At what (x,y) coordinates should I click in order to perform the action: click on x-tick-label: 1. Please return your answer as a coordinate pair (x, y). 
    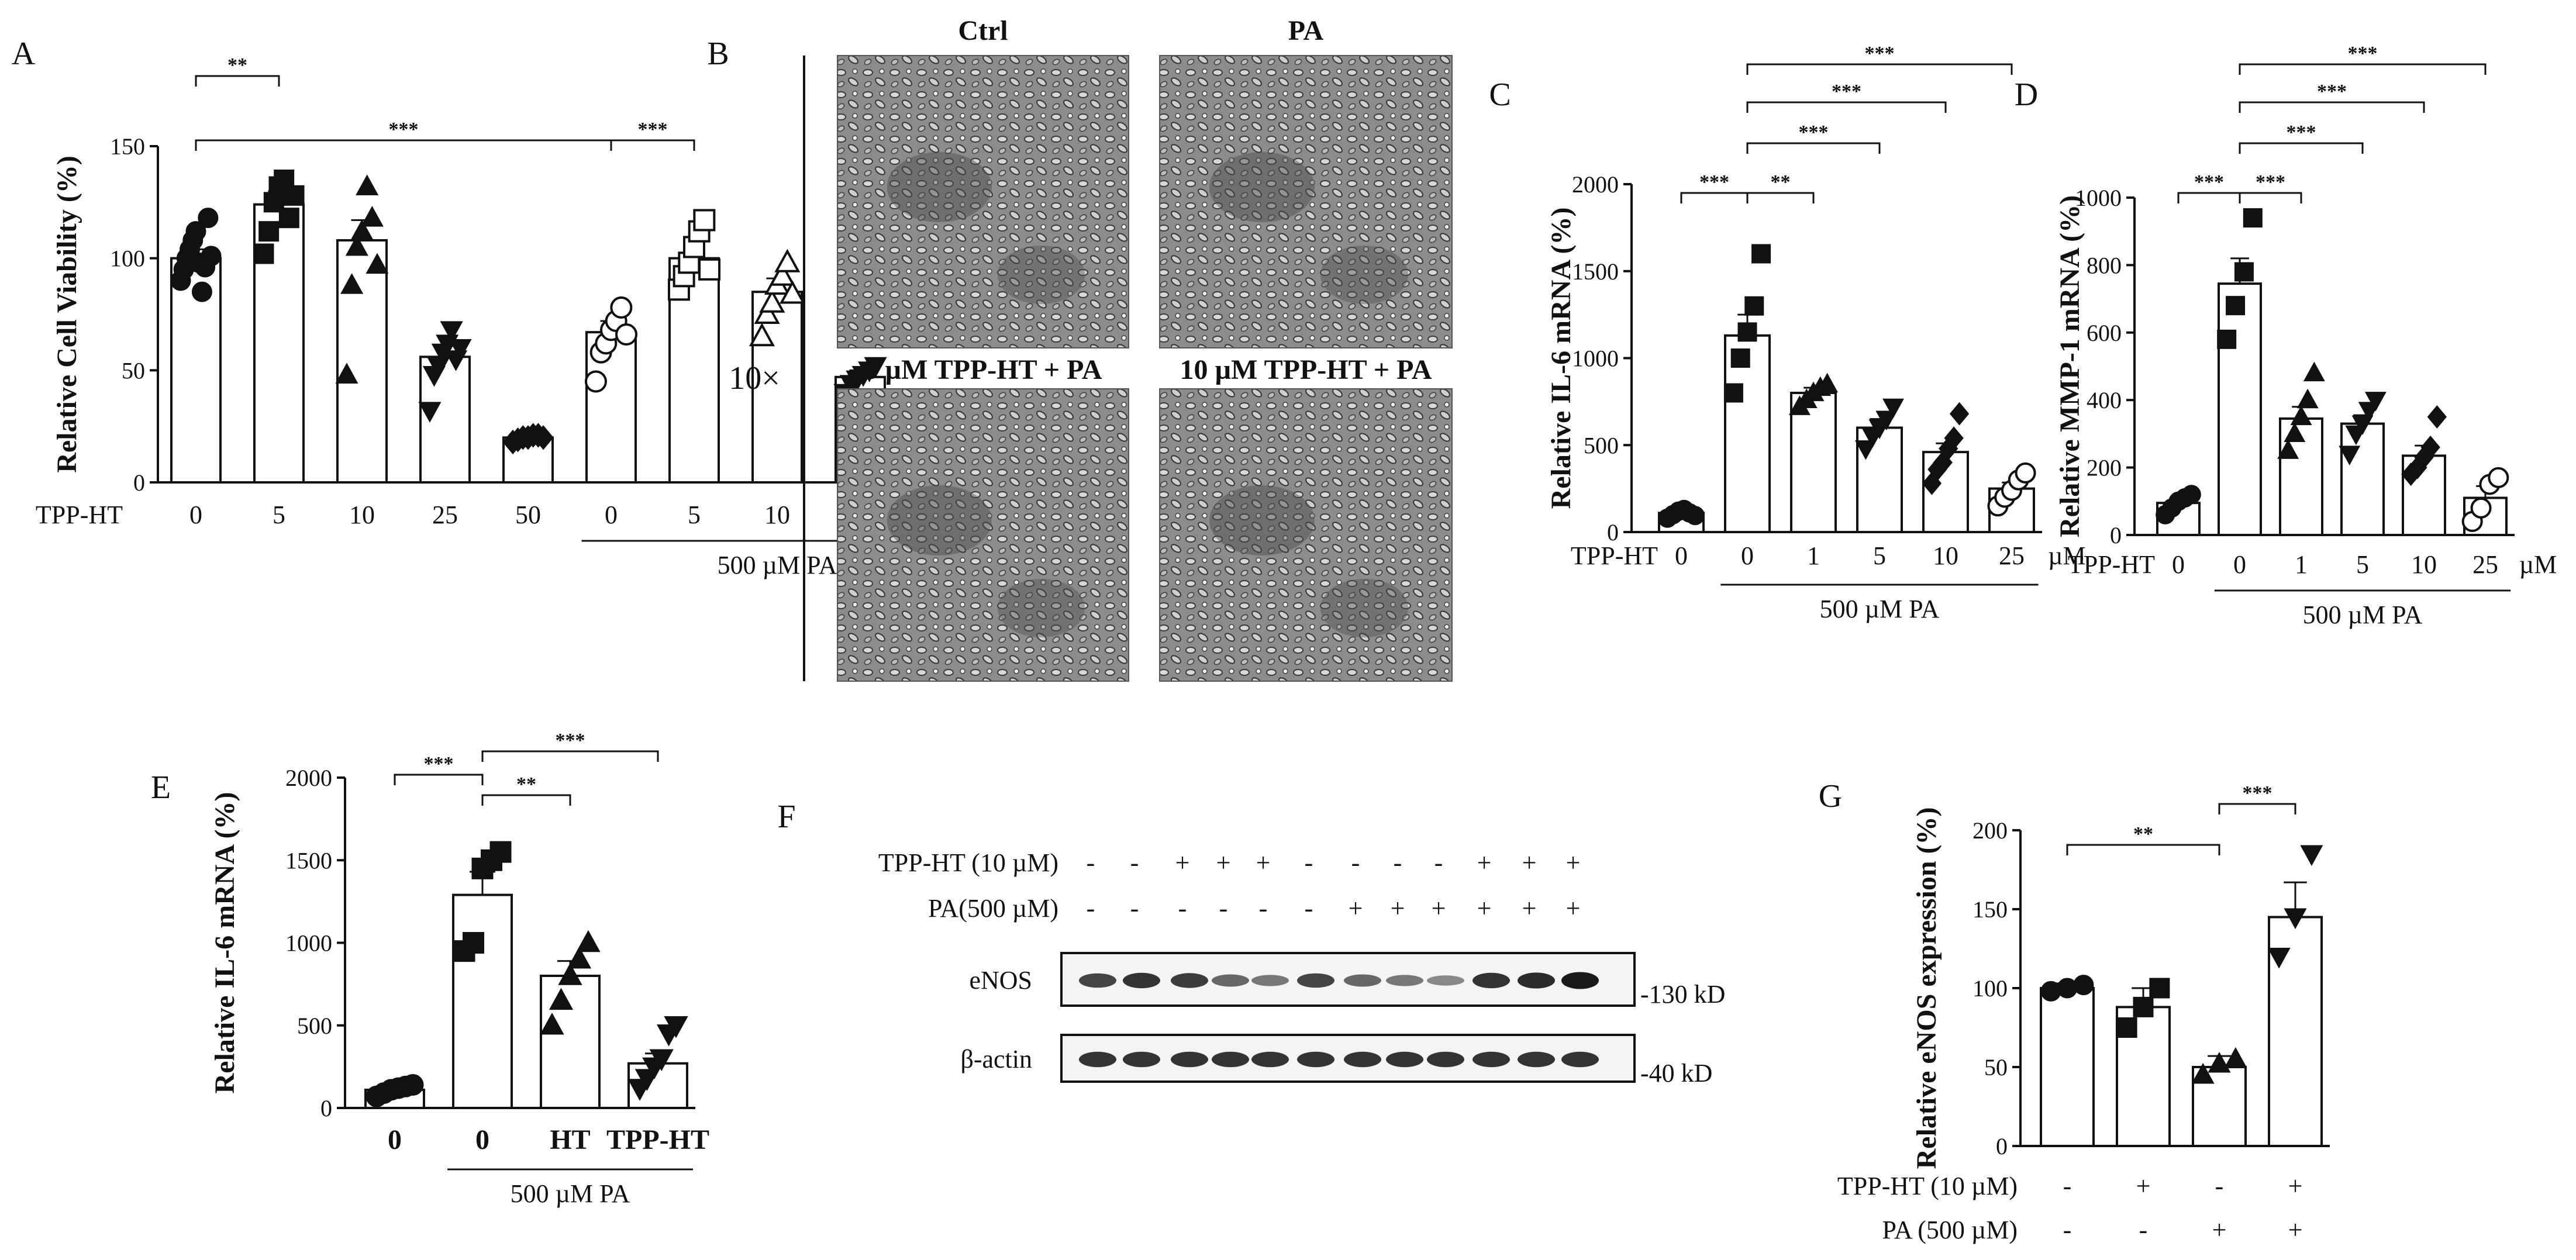
    Looking at the image, I should click on (1813, 555).